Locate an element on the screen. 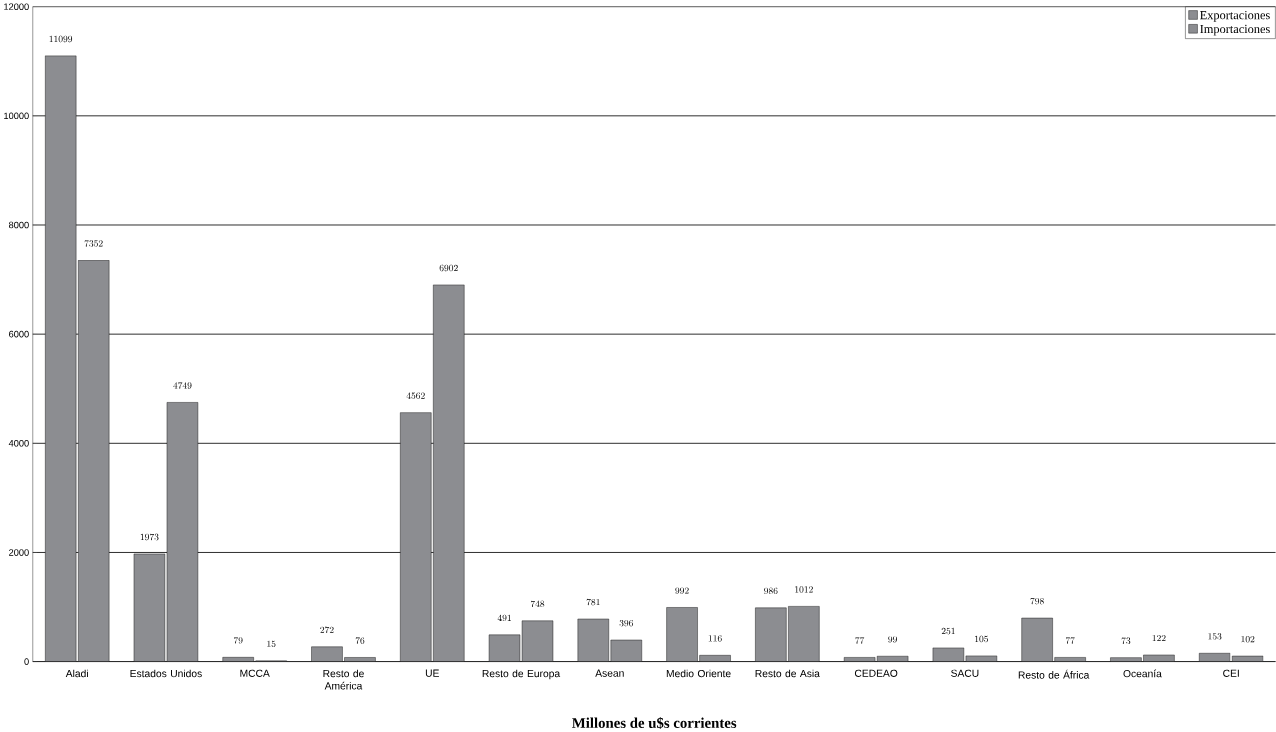  data-label: 11099 is located at coordinates (61, 38).